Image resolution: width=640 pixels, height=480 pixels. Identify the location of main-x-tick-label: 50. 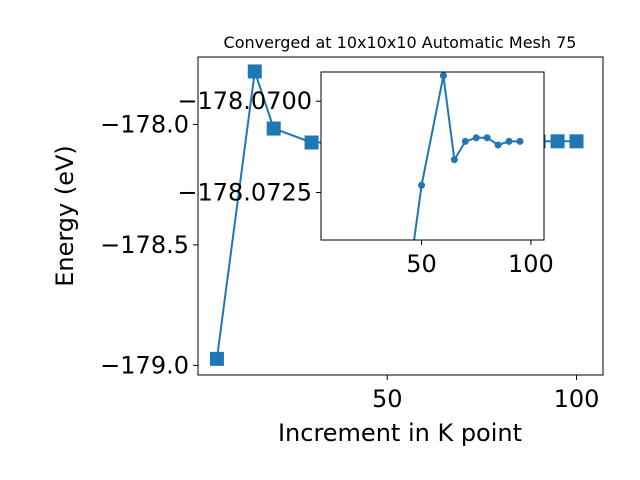
(387, 399).